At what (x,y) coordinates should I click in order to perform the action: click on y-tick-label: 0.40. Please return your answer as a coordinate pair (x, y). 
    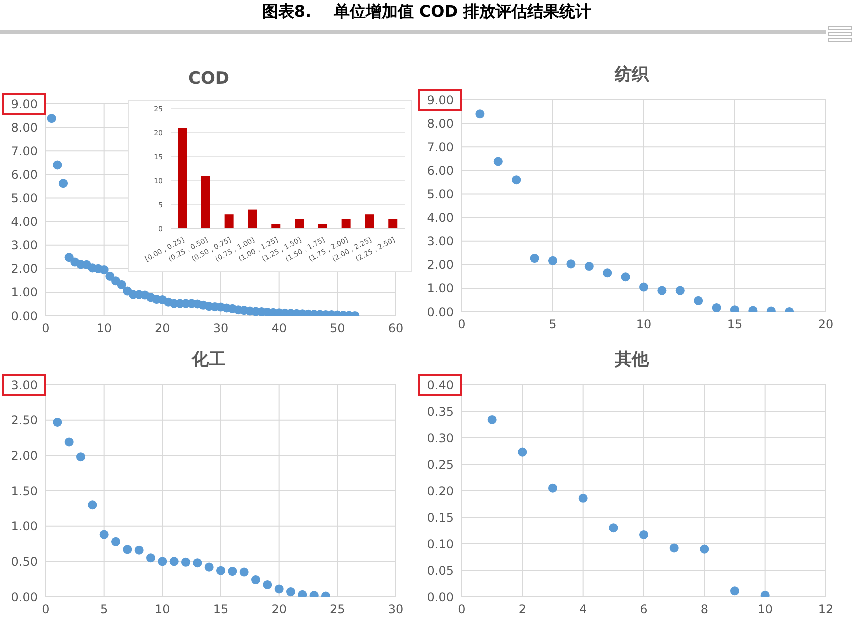
    Looking at the image, I should click on (440, 385).